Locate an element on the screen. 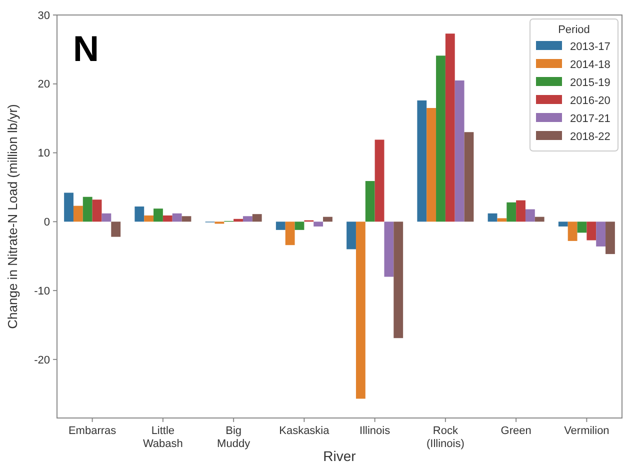  x-tick-label: Illinois is located at coordinates (375, 431).